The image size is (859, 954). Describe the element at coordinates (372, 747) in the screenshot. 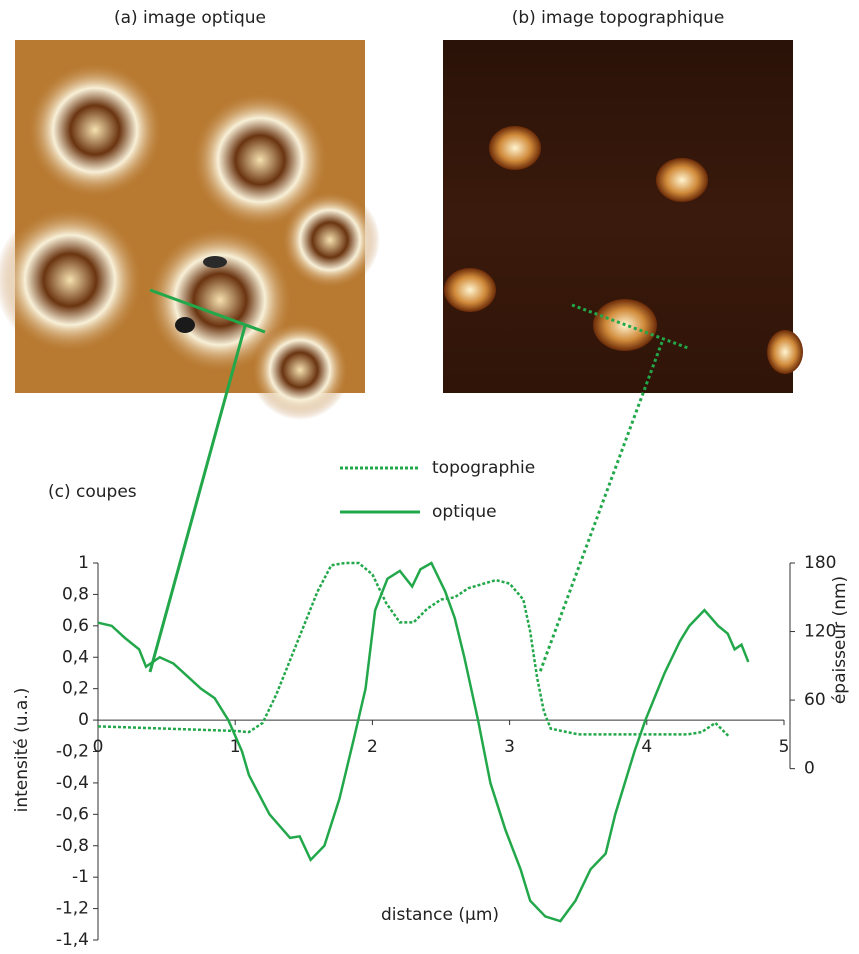

I see `x-tick-label: 2` at that location.